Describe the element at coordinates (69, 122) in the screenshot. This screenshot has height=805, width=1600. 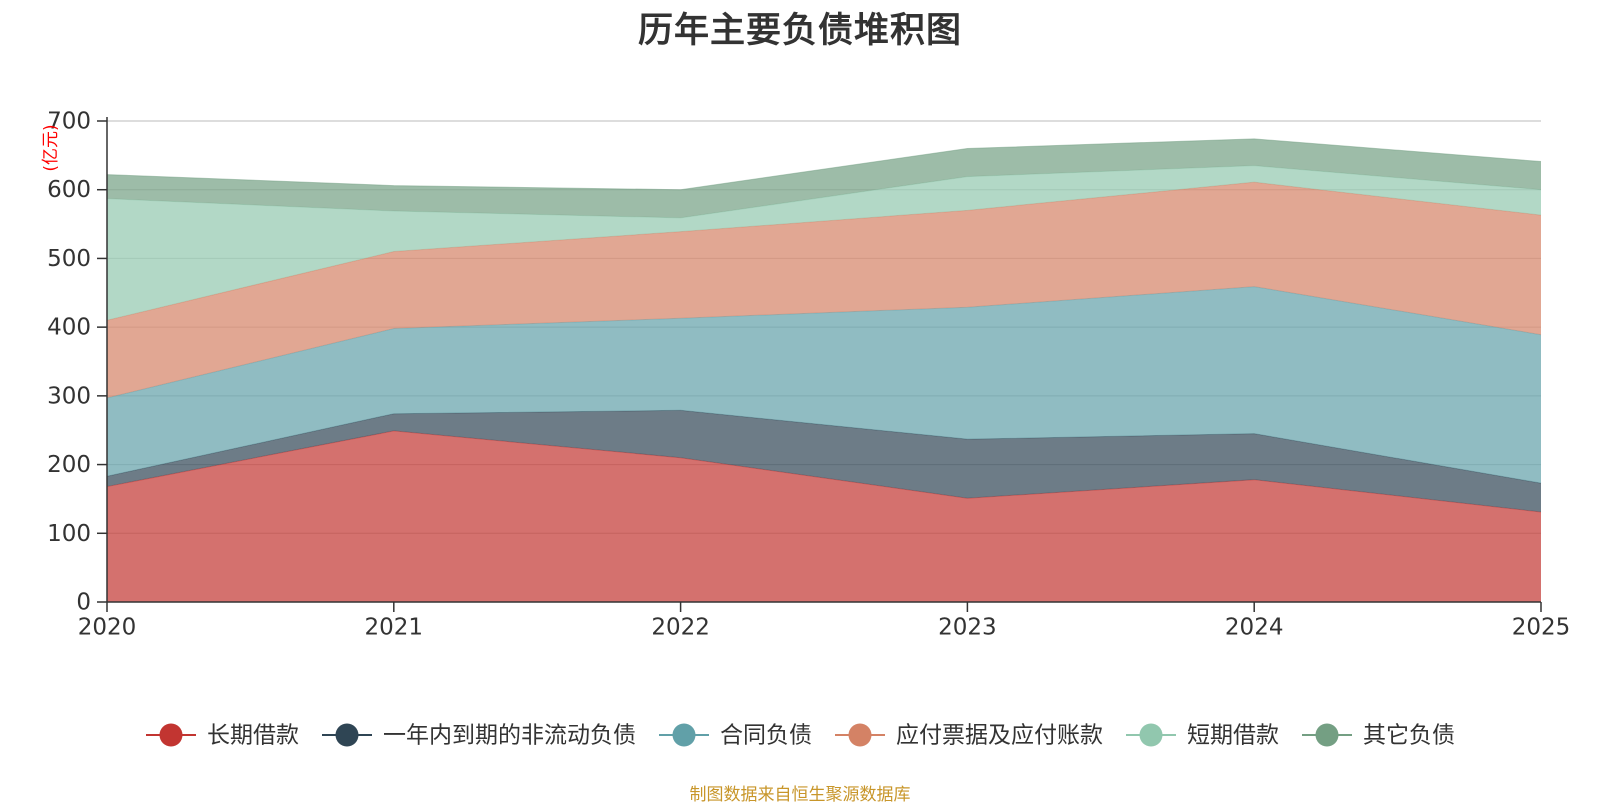
I see `y-tick-label: 700` at that location.